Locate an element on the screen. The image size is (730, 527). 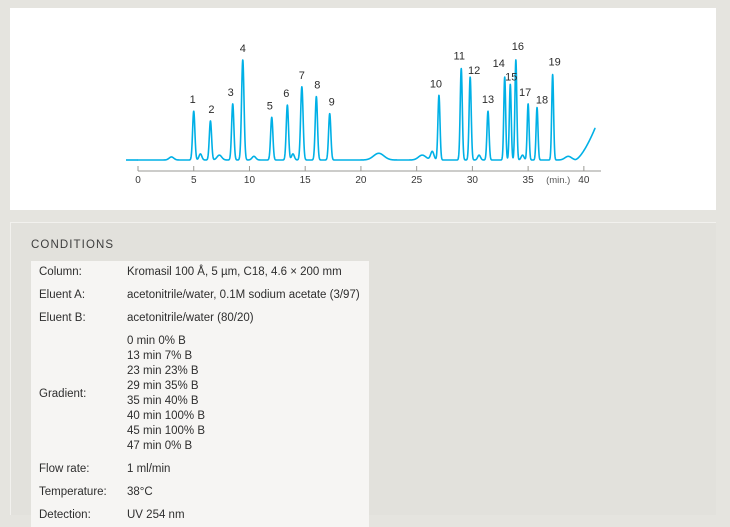
axis-tick-label: 0 is located at coordinates (138, 180).